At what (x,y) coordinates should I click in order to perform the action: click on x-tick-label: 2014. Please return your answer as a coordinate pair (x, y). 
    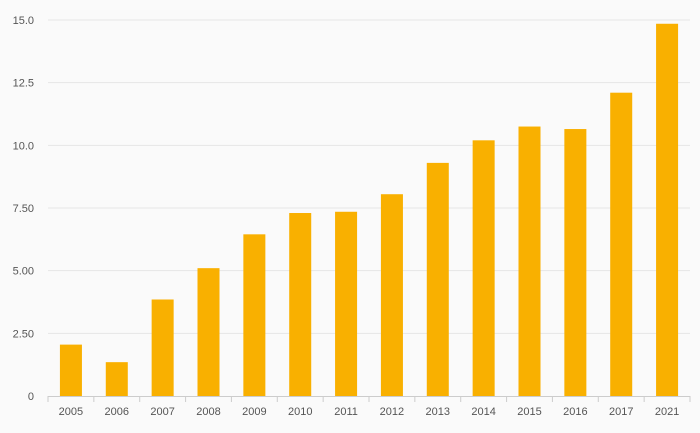
    Looking at the image, I should click on (483, 412).